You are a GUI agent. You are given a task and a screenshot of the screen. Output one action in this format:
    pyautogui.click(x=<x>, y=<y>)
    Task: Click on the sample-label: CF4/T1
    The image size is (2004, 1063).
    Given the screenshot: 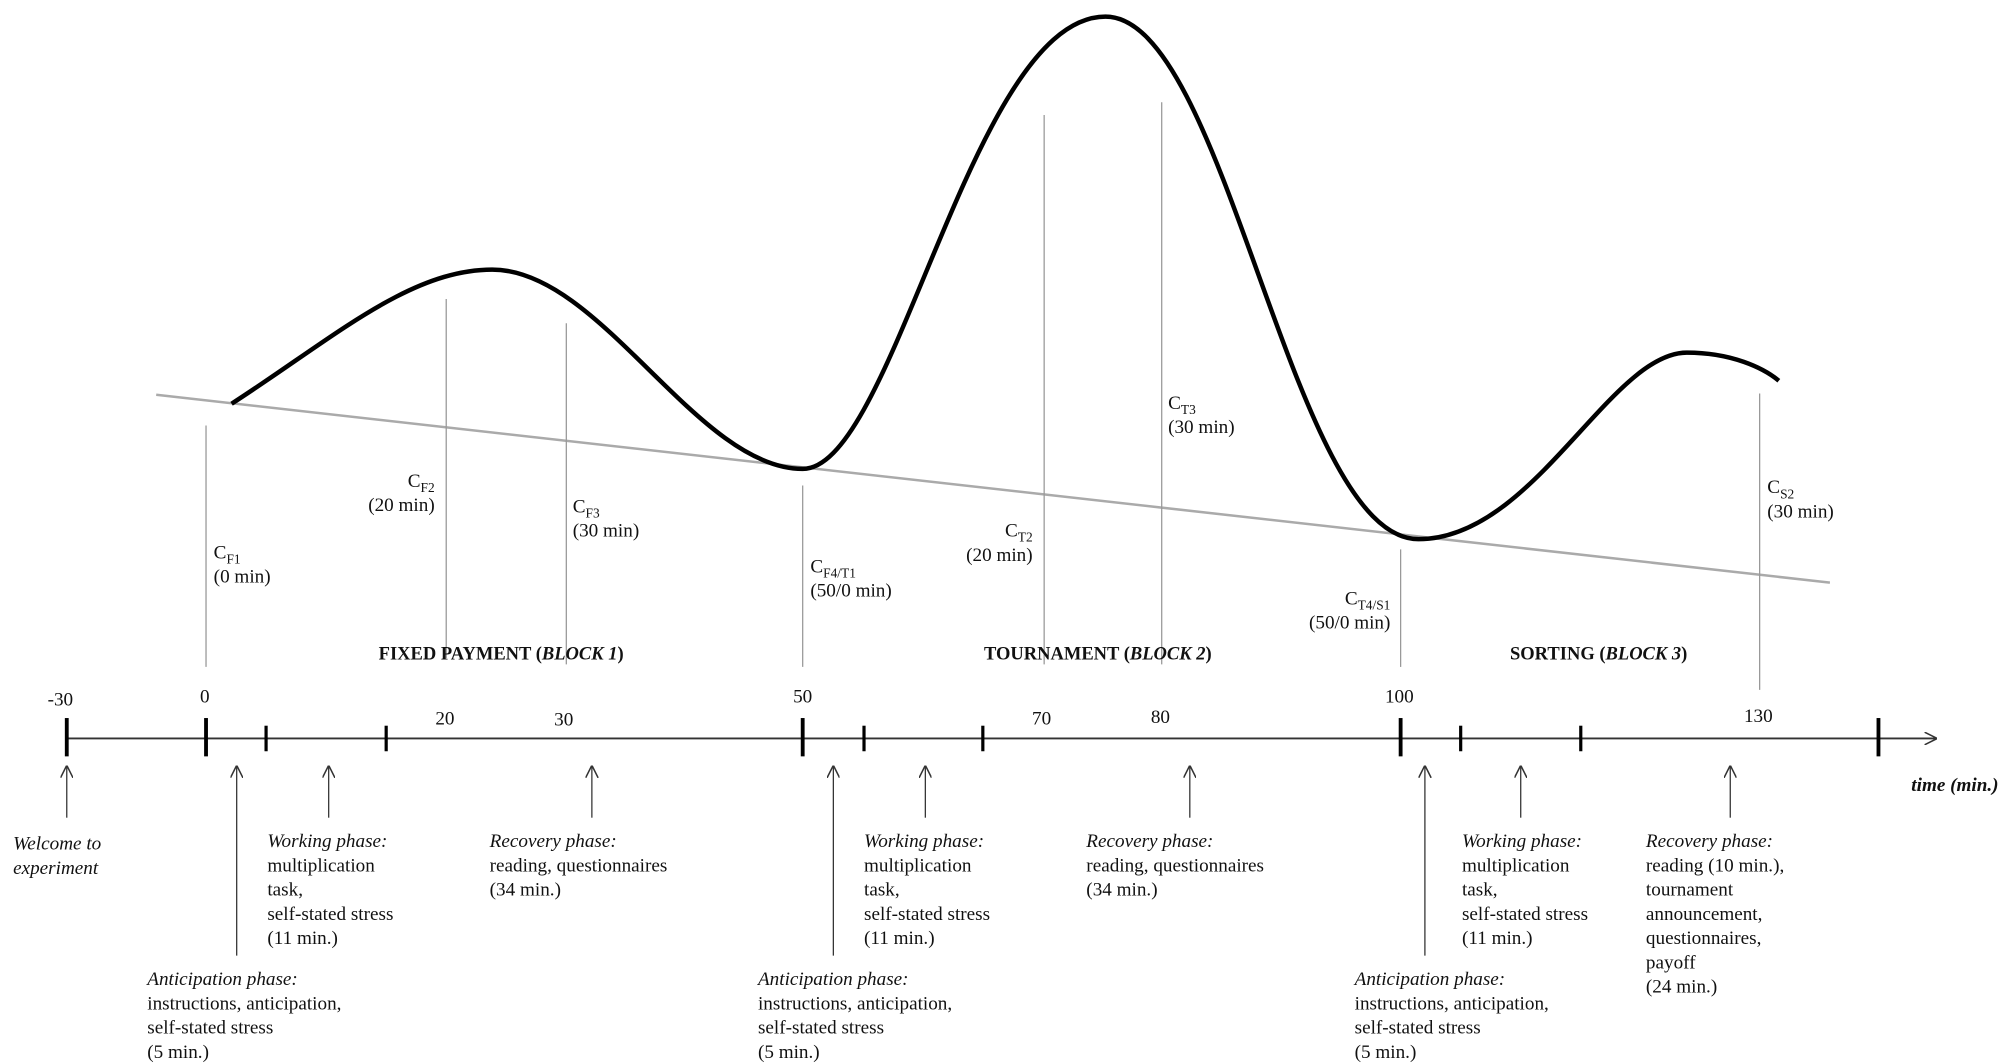 What is the action you would take?
    pyautogui.click(x=833, y=568)
    